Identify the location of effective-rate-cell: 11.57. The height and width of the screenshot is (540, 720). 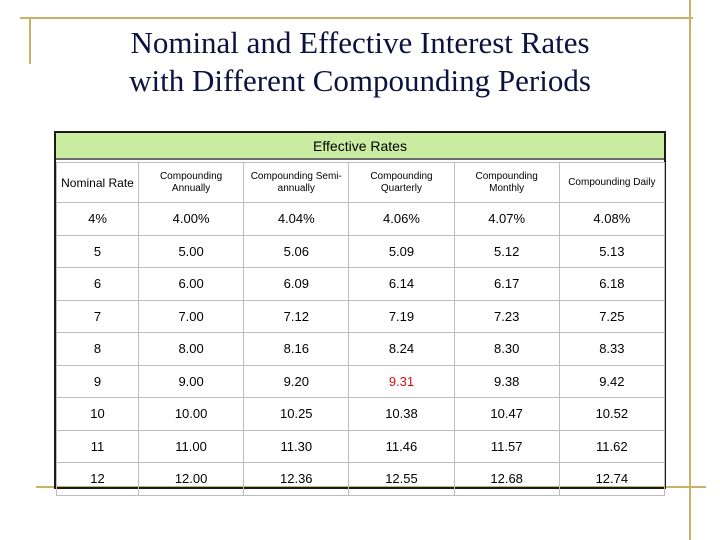
(506, 446).